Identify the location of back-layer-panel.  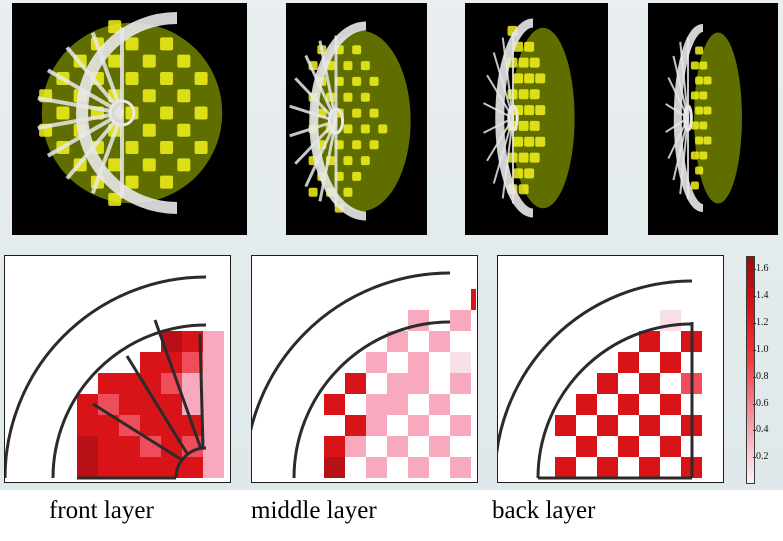
(610, 369).